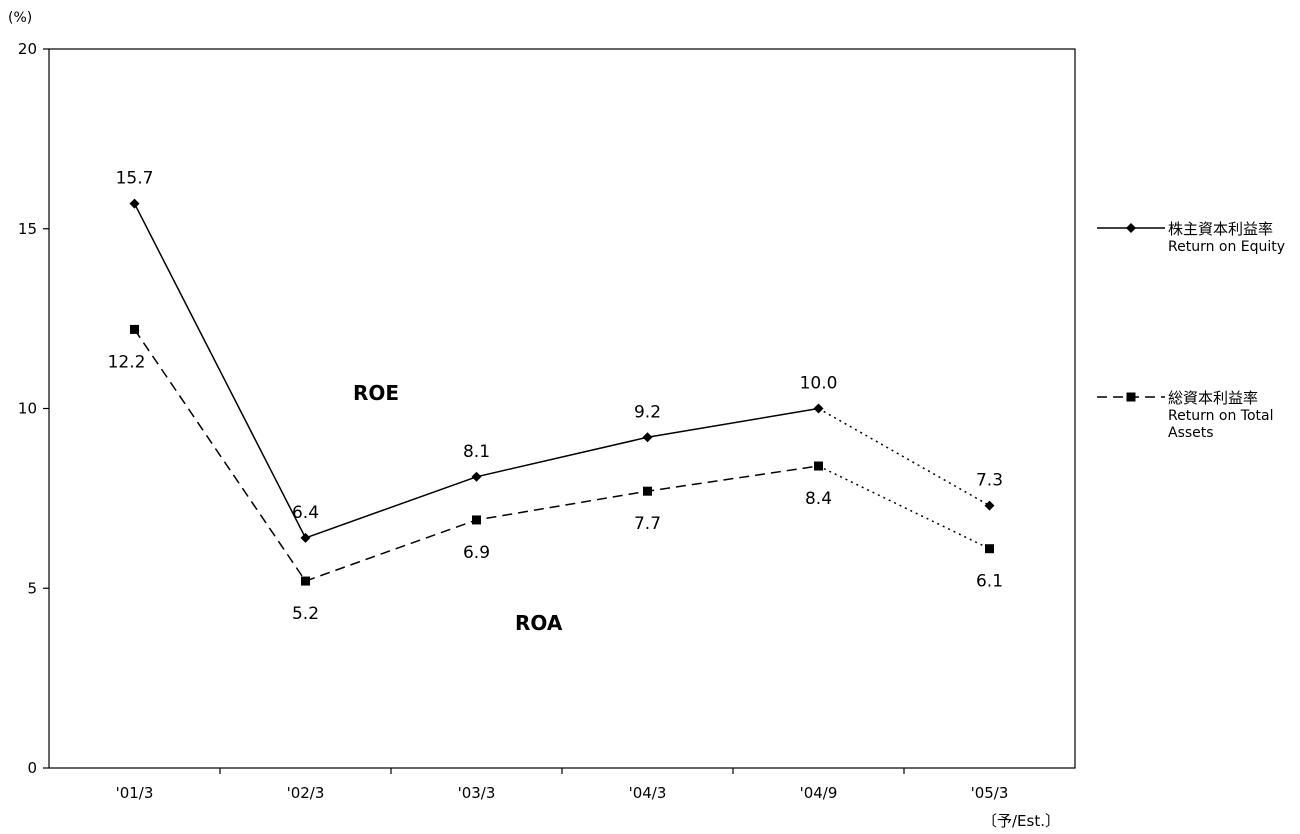  Describe the element at coordinates (647, 524) in the screenshot. I see `roa-data-label: 7.7` at that location.